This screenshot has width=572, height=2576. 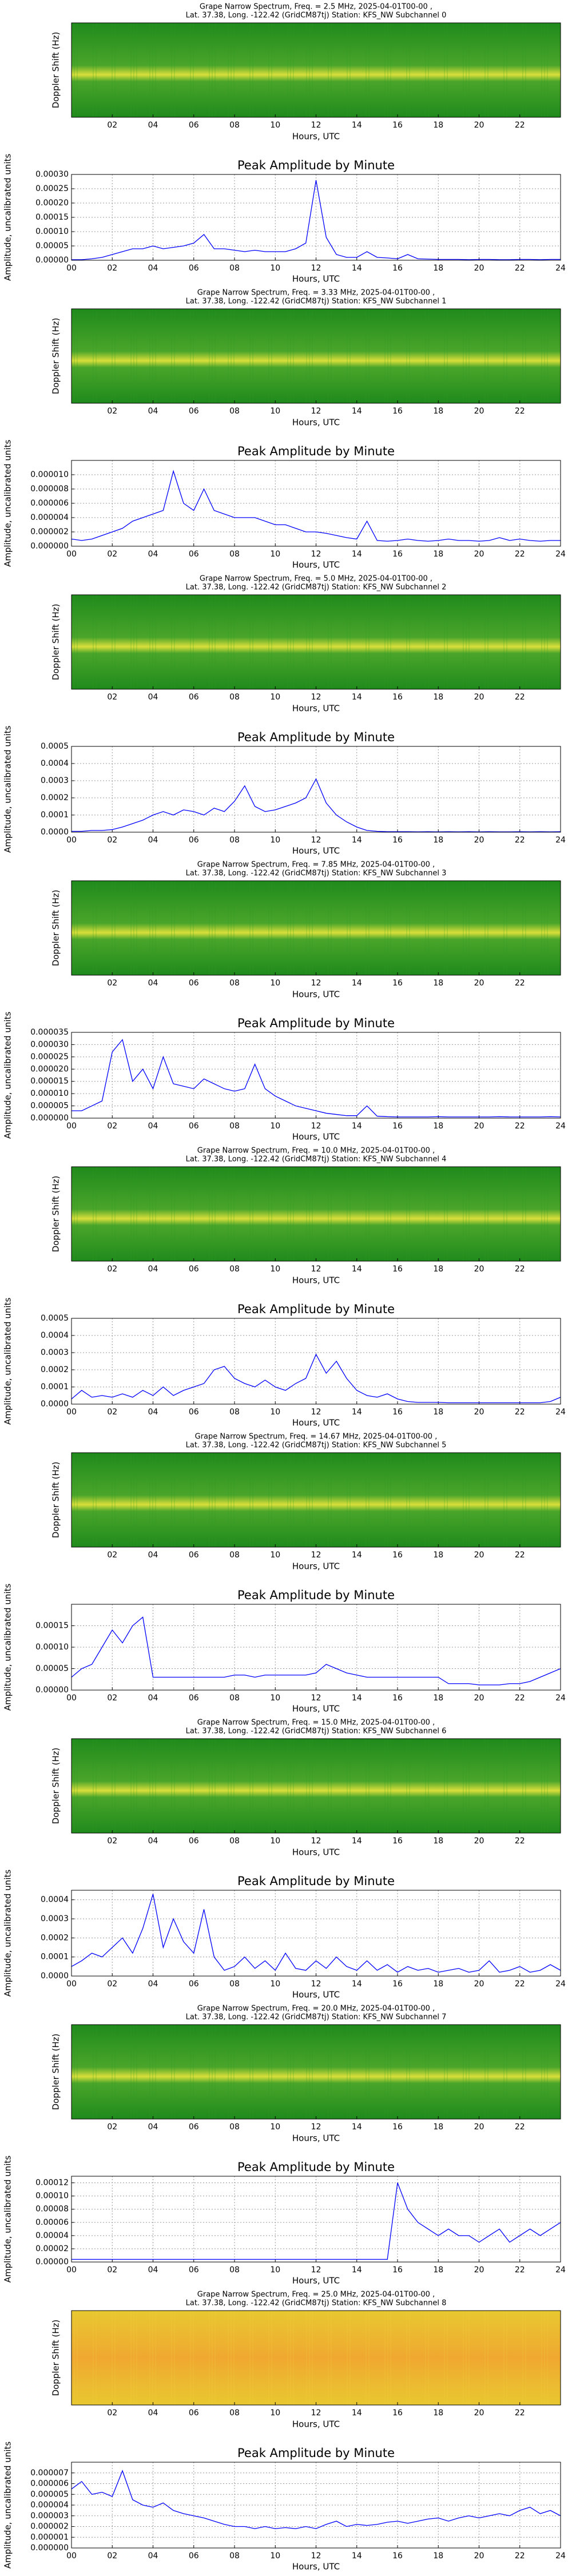 I want to click on y-tick-label: 0.000001, so click(x=49, y=2537).